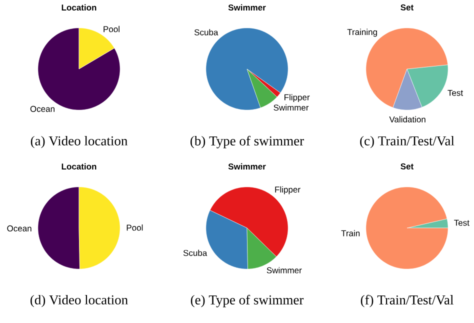 This screenshot has height=323, width=474. Describe the element at coordinates (407, 142) in the screenshot. I see `text: (c) Train/Test/Val` at that location.